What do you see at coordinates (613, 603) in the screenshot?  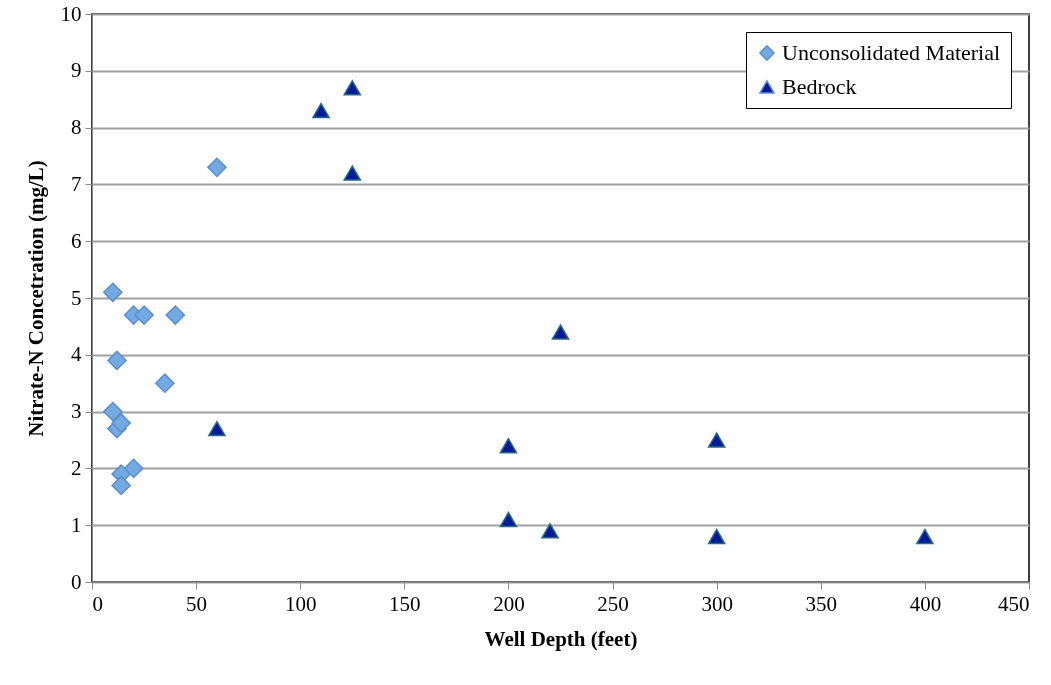 I see `x-tick-label: 250` at bounding box center [613, 603].